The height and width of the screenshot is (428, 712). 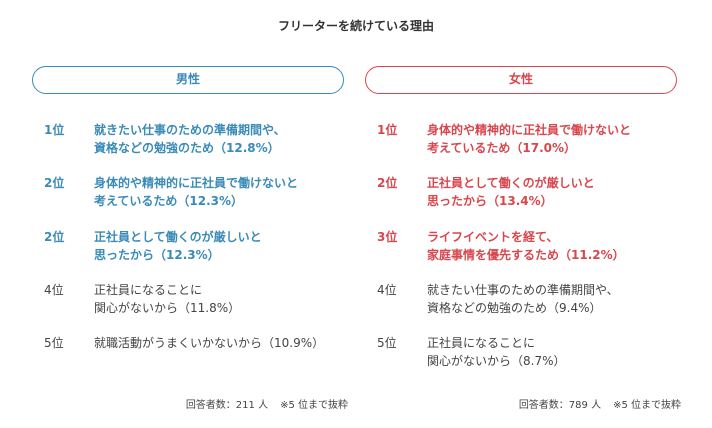 I want to click on reason-line: 家庭事情を優先するため（11.2%）, so click(x=526, y=255).